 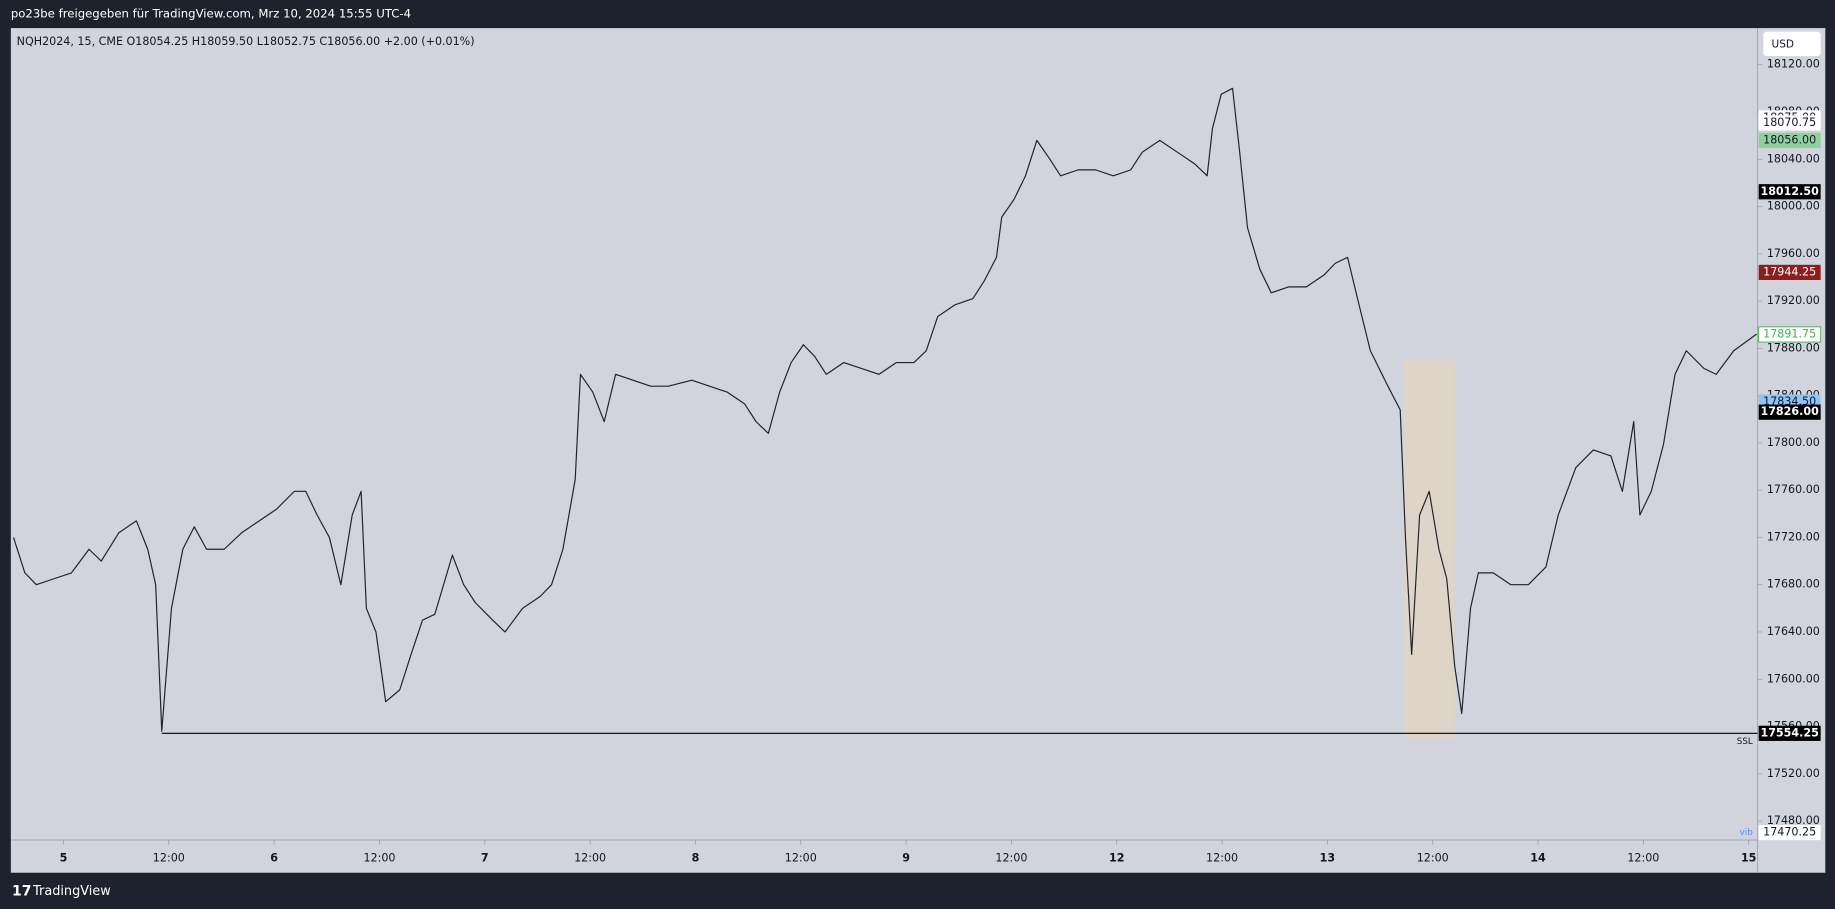 I want to click on price-label: 17891.75, so click(x=1789, y=333).